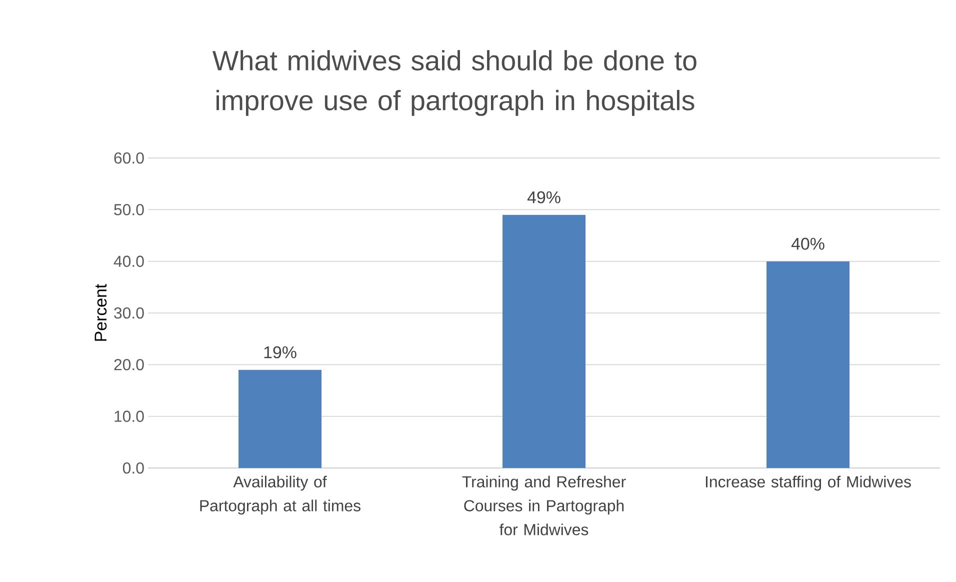  What do you see at coordinates (129, 158) in the screenshot?
I see `y-tick-label: 60.0` at bounding box center [129, 158].